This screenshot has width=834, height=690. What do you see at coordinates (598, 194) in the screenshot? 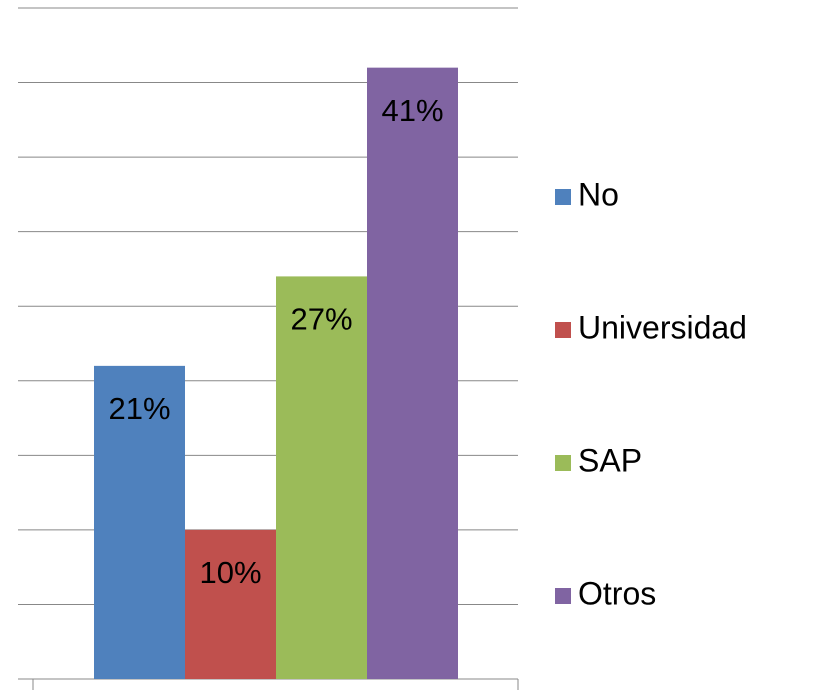
I see `legend-label: No` at bounding box center [598, 194].